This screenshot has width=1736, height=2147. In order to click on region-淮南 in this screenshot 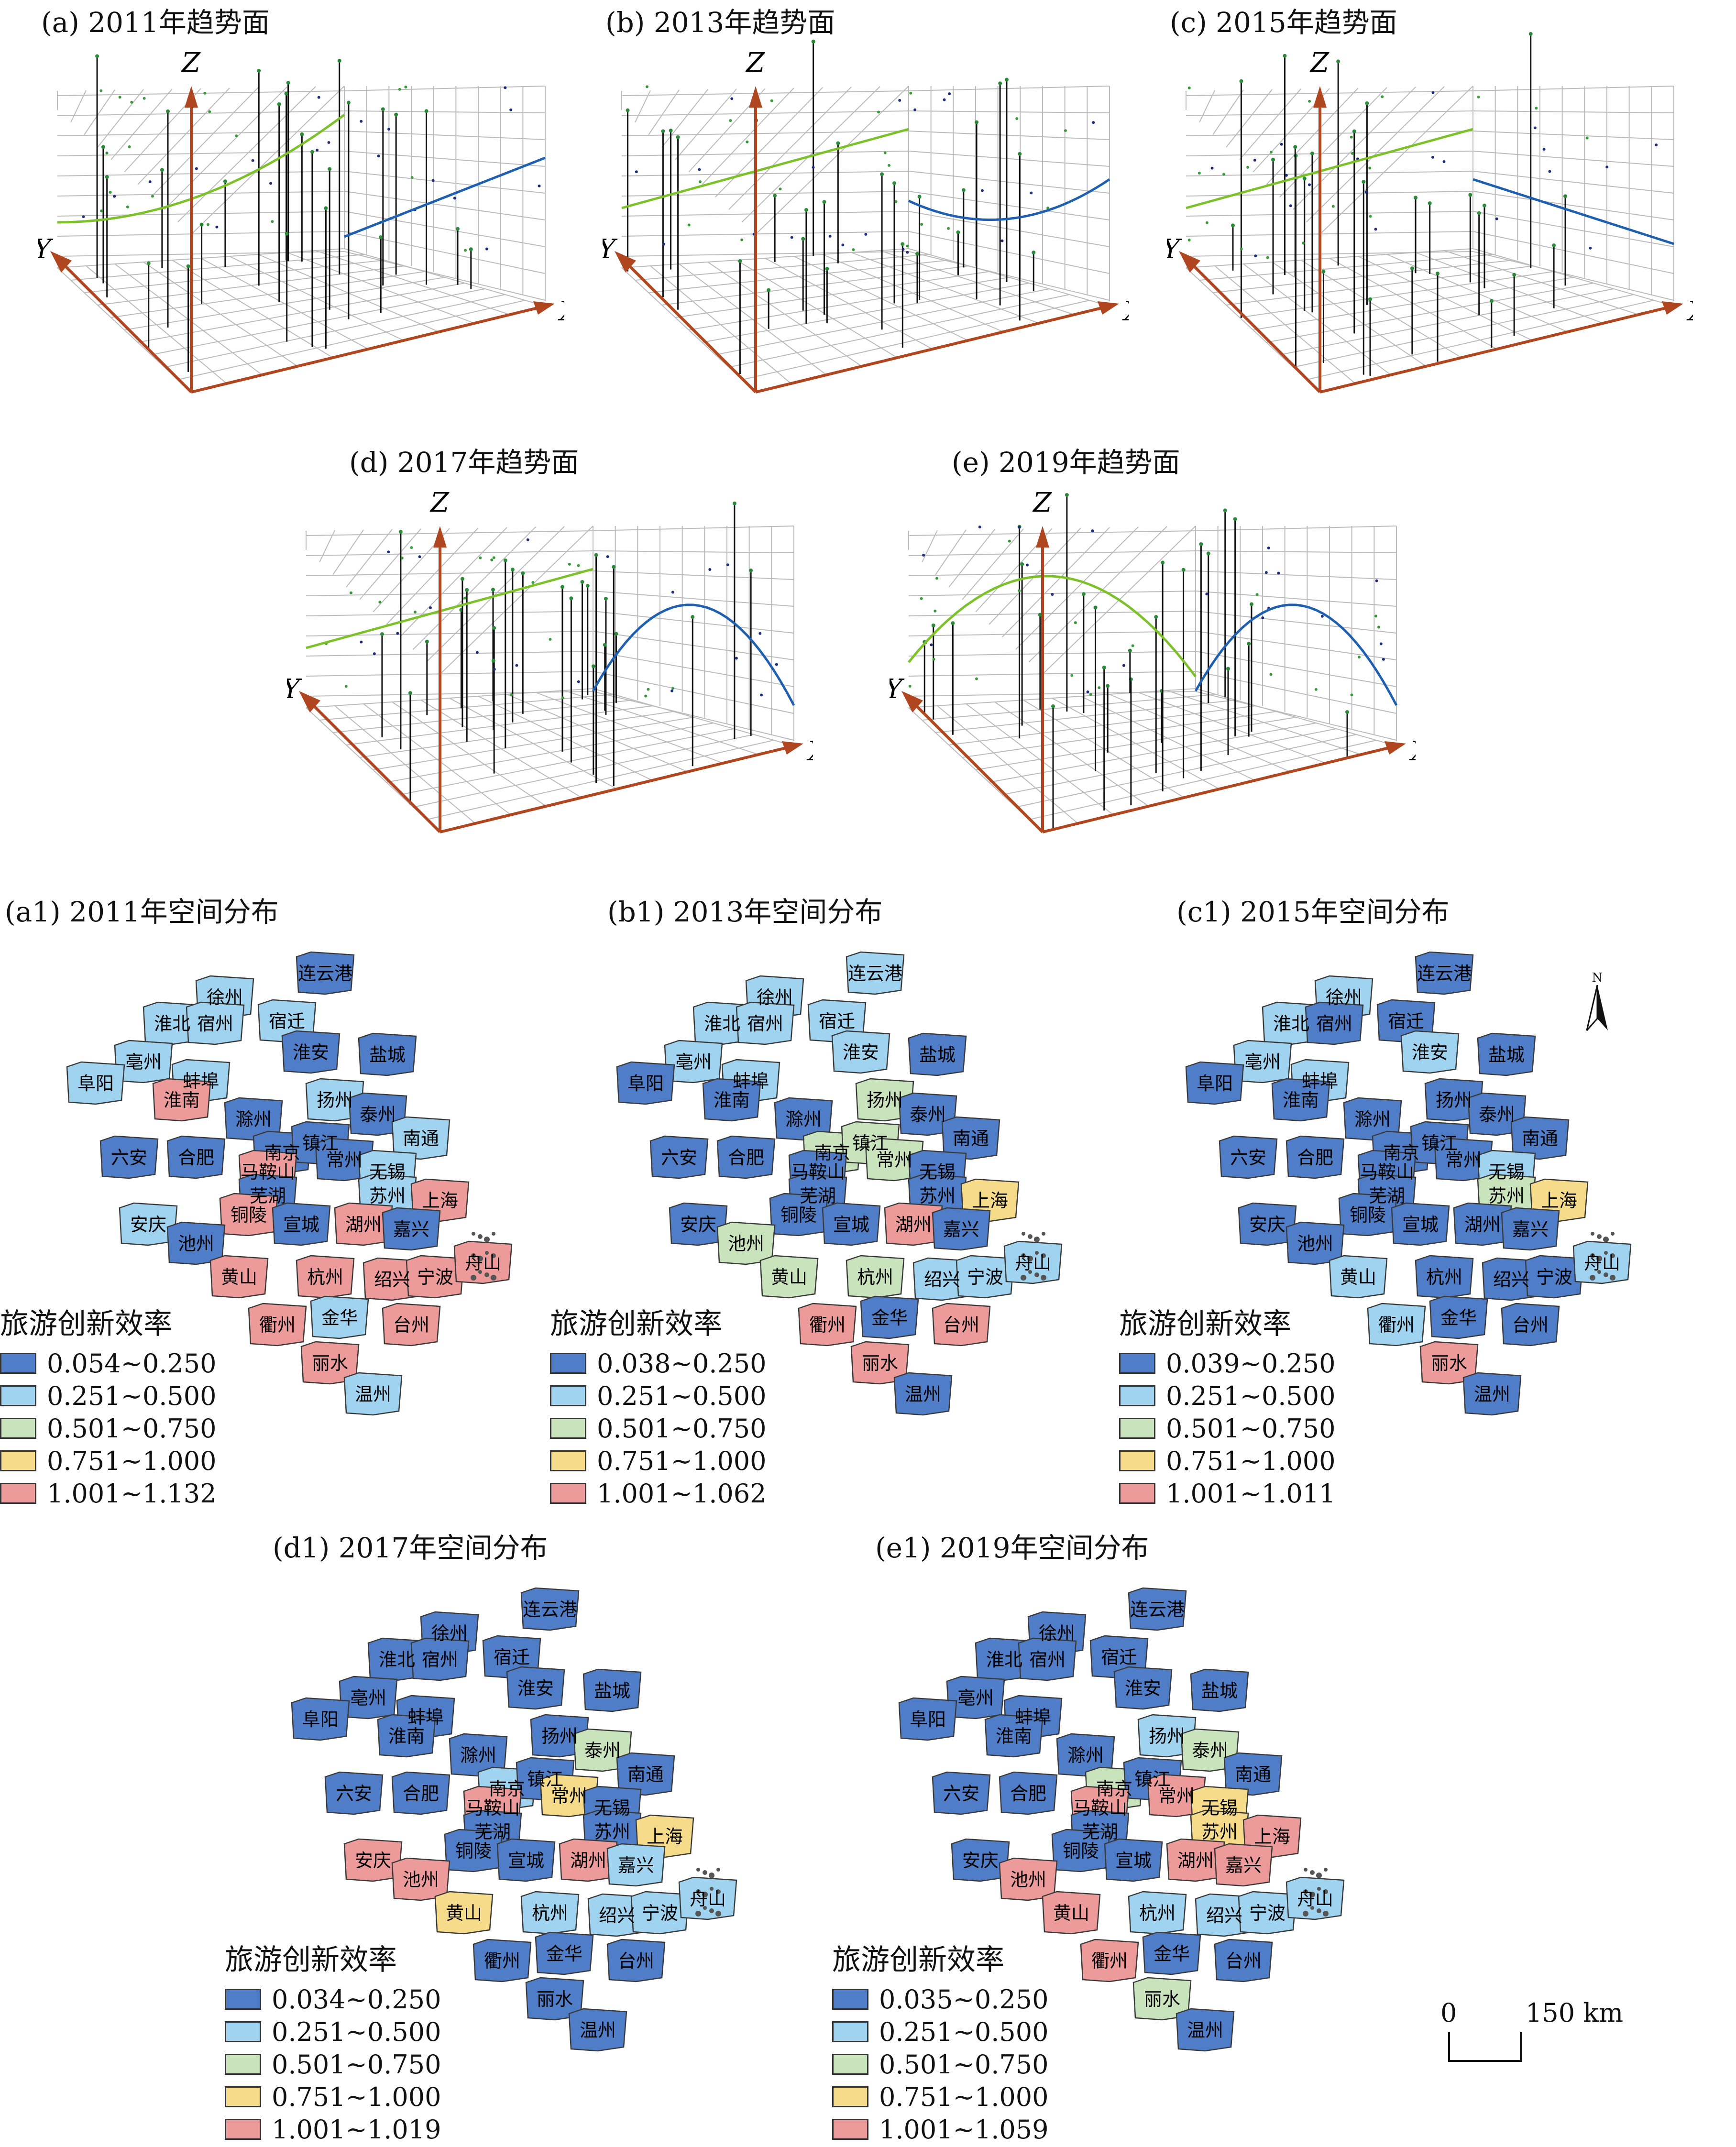, I will do `click(181, 1100)`.